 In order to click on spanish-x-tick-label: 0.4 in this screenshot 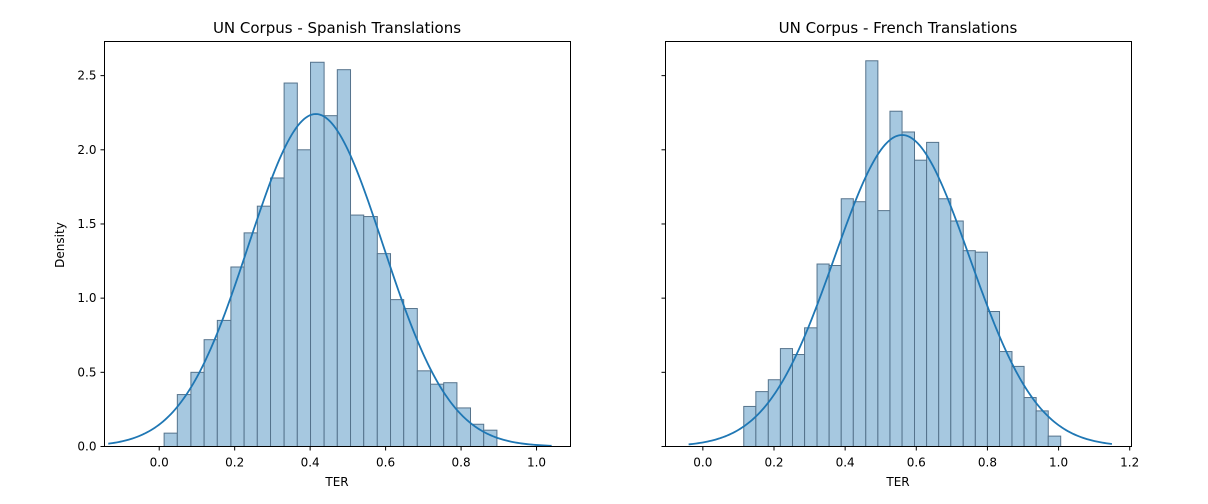, I will do `click(310, 463)`.